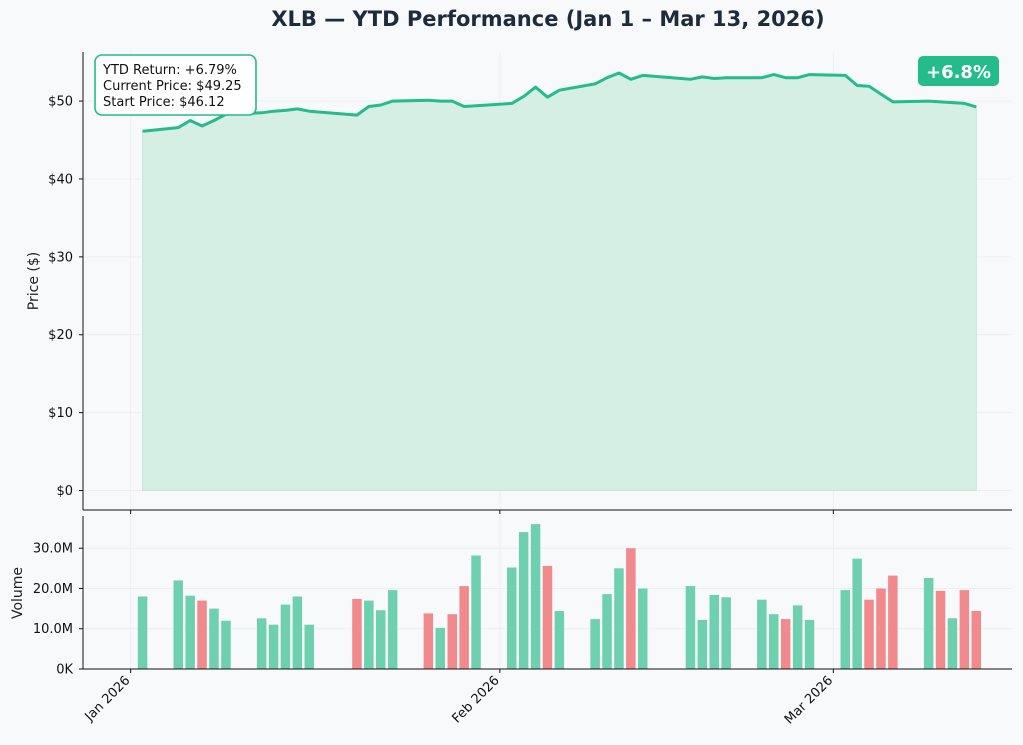 This screenshot has height=745, width=1023. I want to click on return-badge-box, so click(958, 71).